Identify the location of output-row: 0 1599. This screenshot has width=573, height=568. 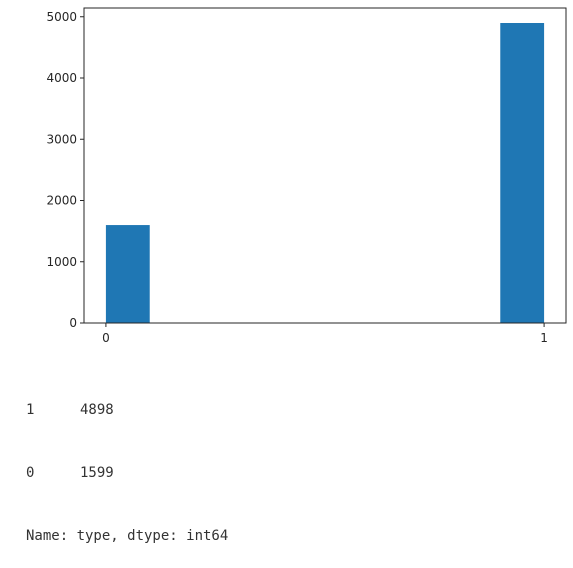
(127, 473).